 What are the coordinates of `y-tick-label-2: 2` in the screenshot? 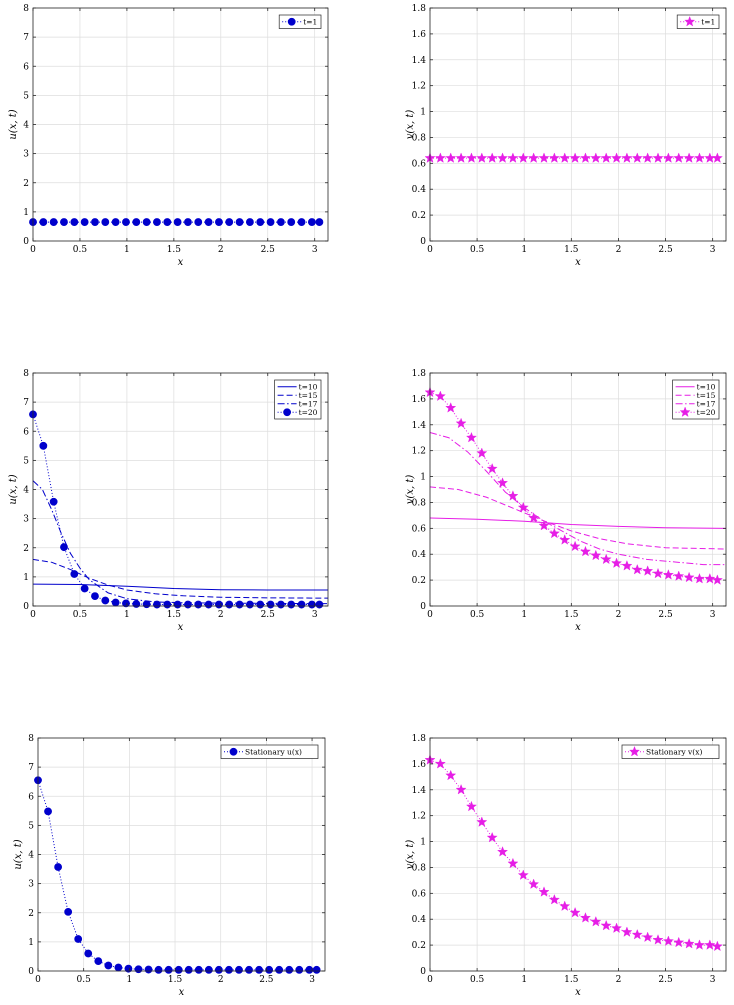 It's located at (31, 914).